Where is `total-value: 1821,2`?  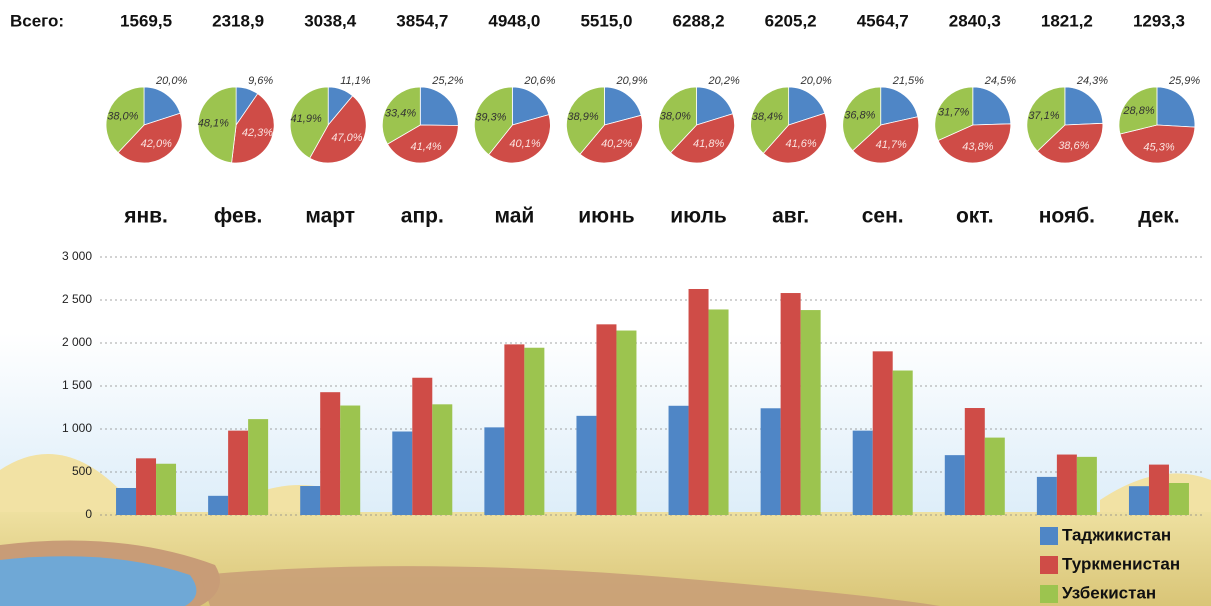
total-value: 1821,2 is located at coordinates (1067, 20).